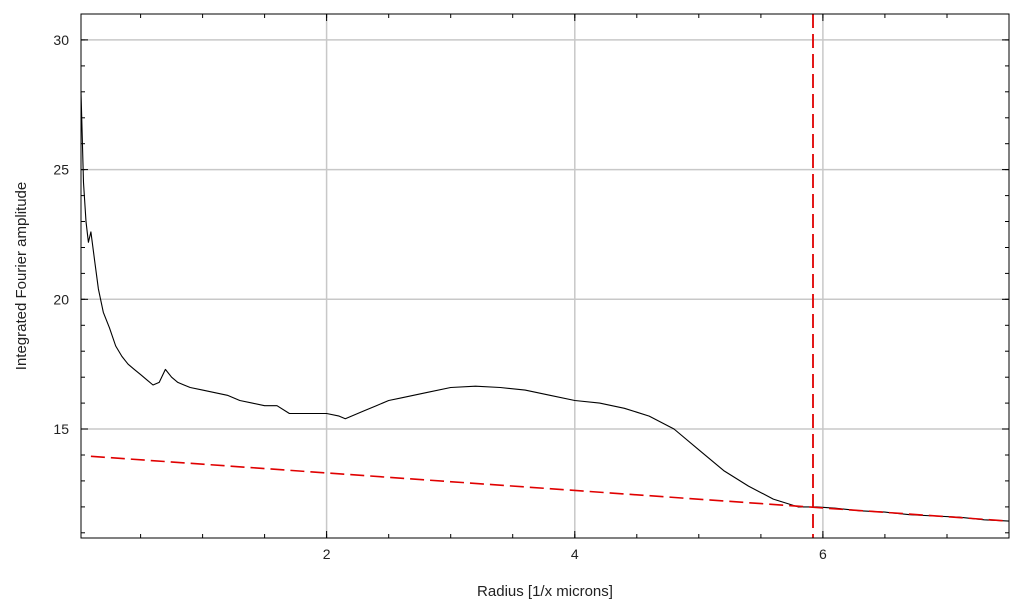  I want to click on y-tick-label-3: 30, so click(61, 40).